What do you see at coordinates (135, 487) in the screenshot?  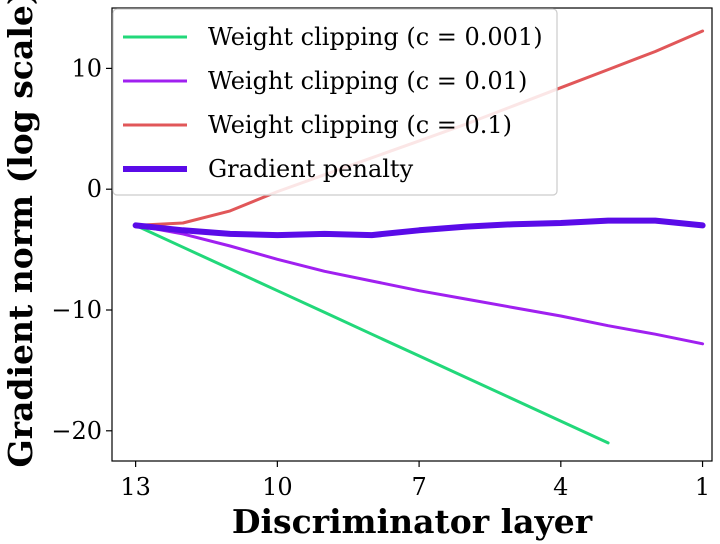 I see `x-tick-label: 13` at bounding box center [135, 487].